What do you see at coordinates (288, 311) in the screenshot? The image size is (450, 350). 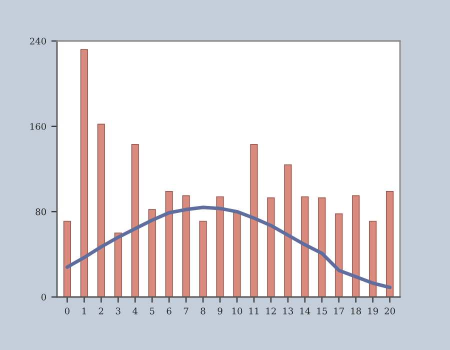 I see `x-tick-label: 13` at bounding box center [288, 311].